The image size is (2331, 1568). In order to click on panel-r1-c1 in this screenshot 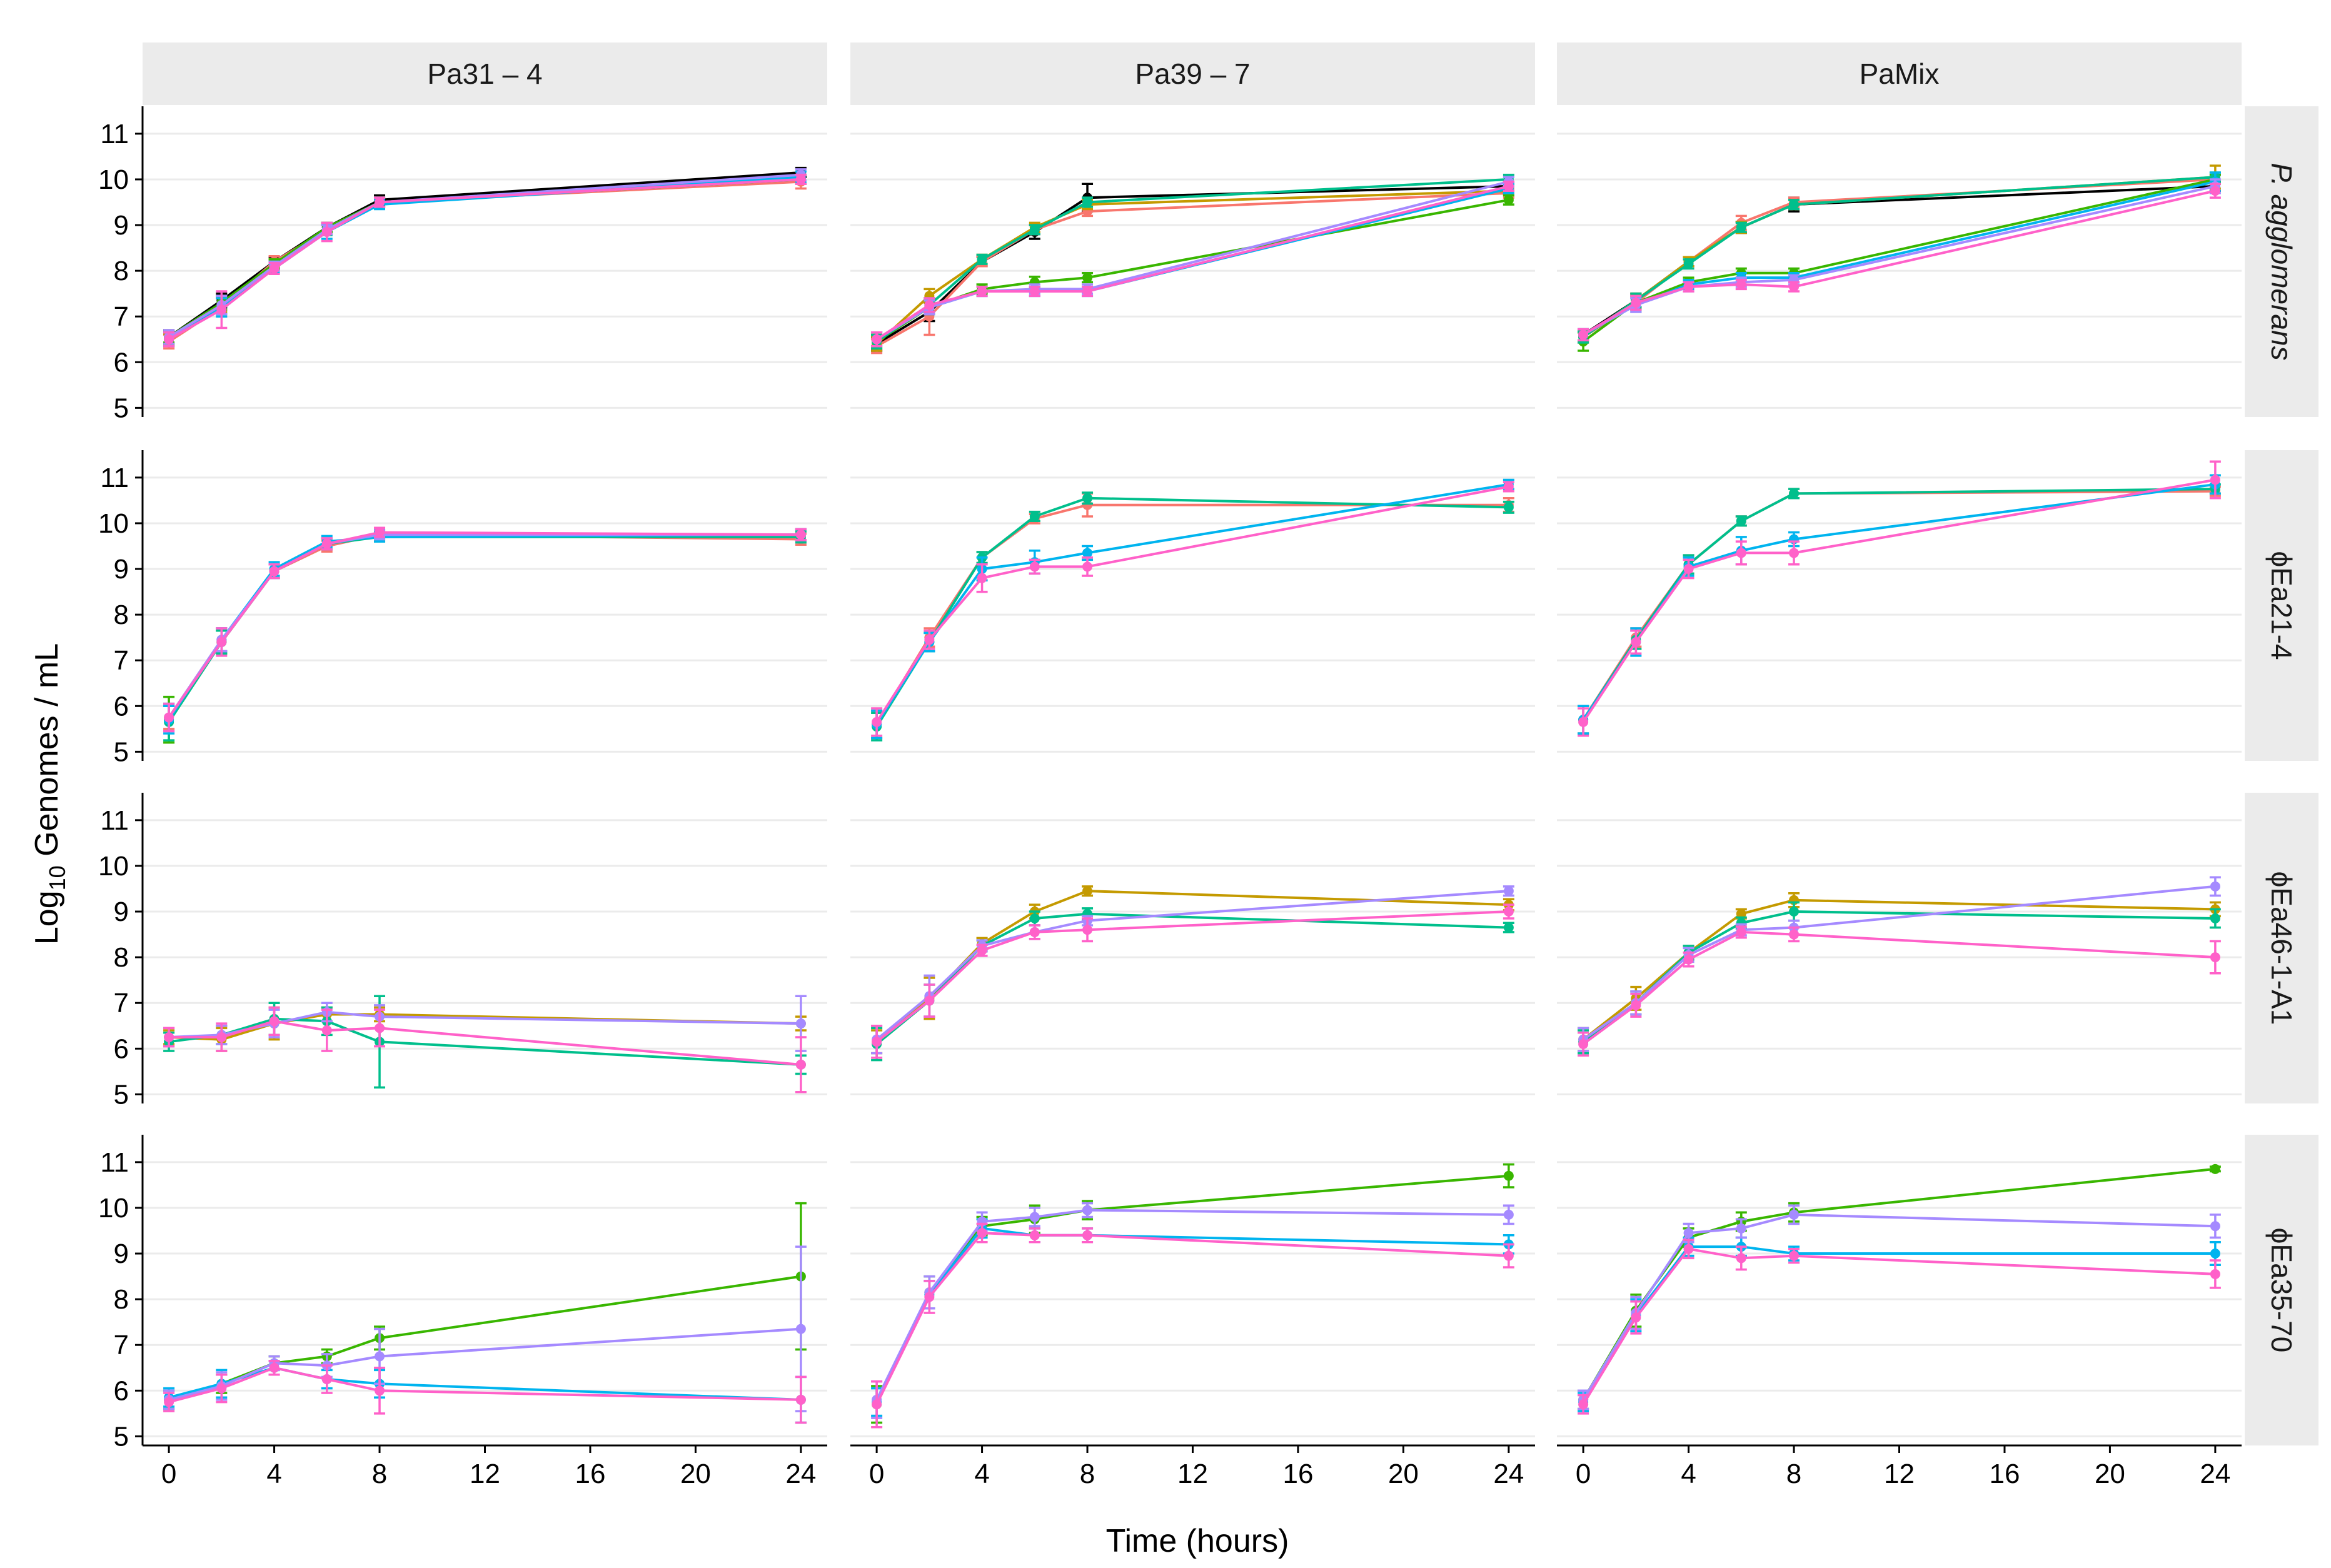, I will do `click(1192, 609)`.